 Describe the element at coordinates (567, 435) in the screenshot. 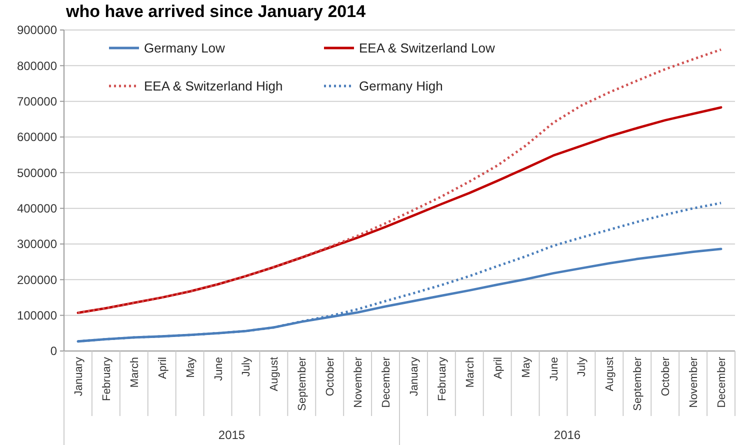

I see `text: 2016` at that location.